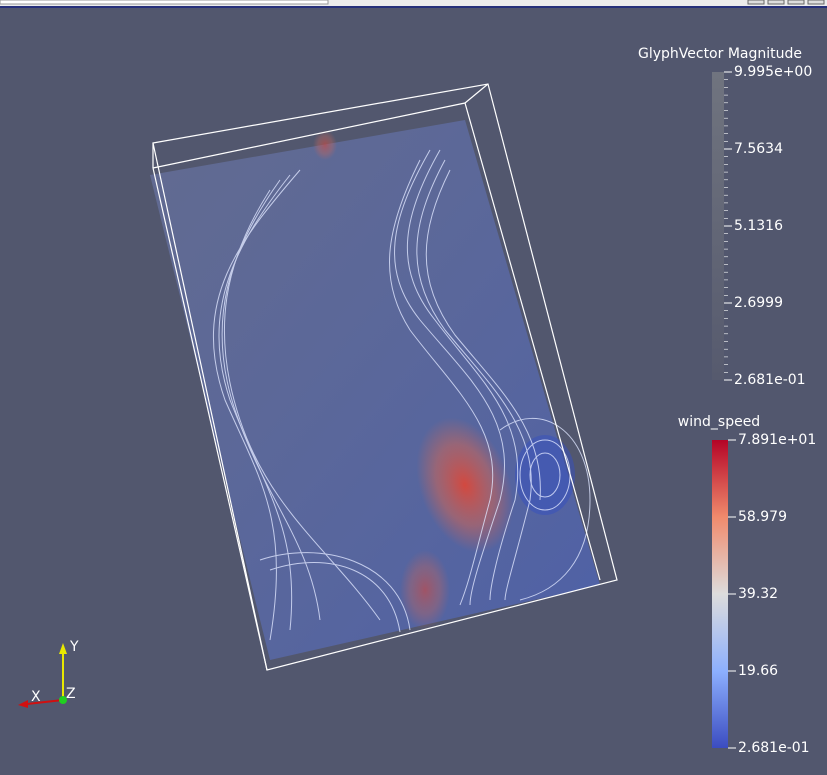 The height and width of the screenshot is (775, 827). I want to click on axis-label: Y, so click(74, 647).